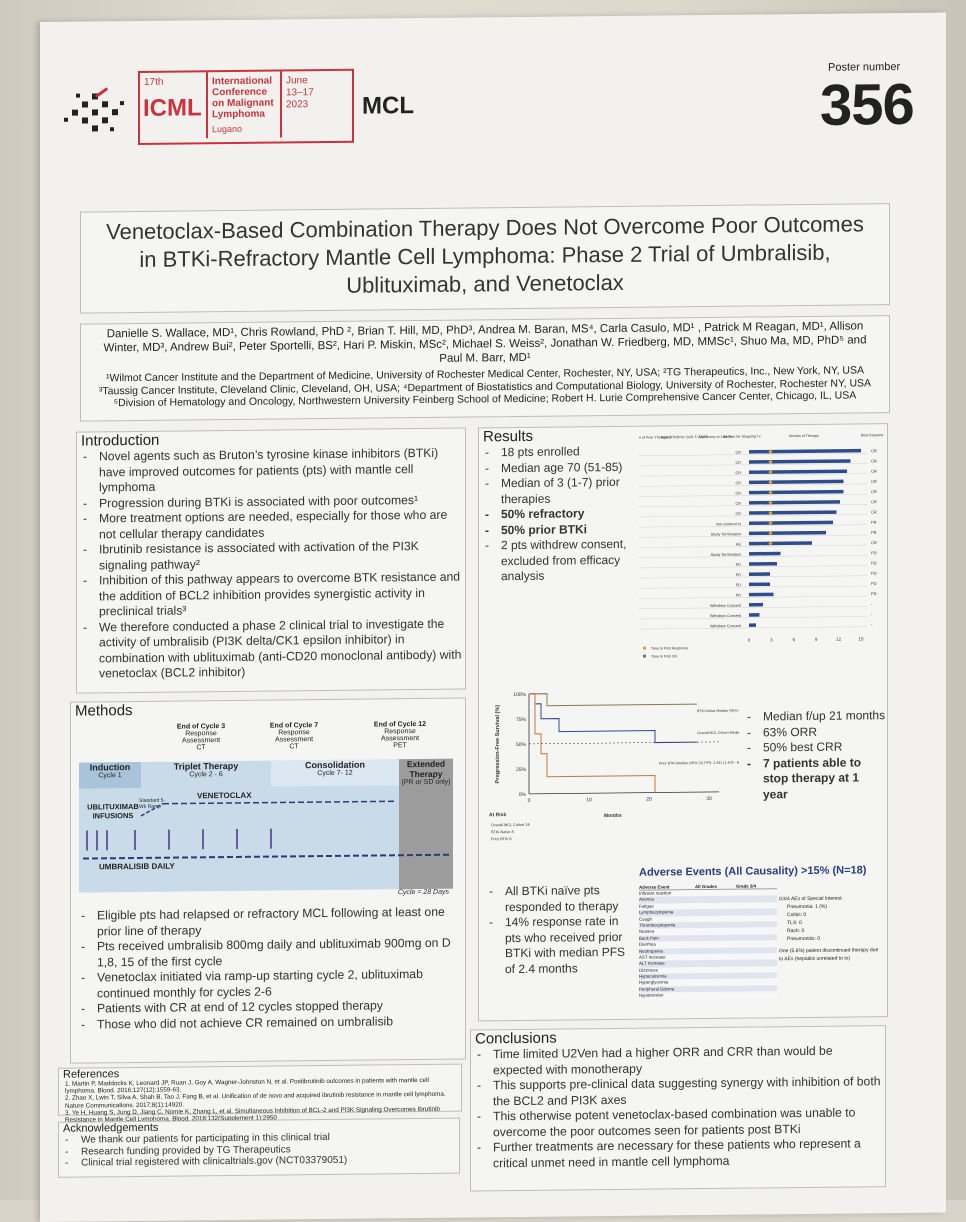  What do you see at coordinates (728, 524) in the screenshot?
I see `swimmer-reason: non-protocol tx` at bounding box center [728, 524].